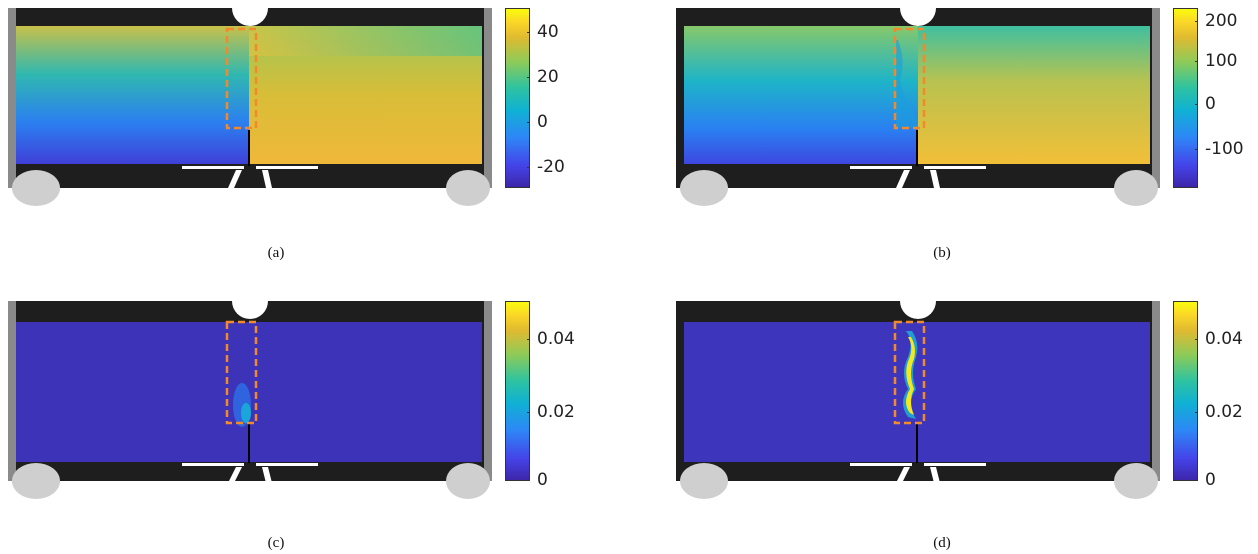  Describe the element at coordinates (1221, 61) in the screenshot. I see `colorbar-tick: 100` at that location.